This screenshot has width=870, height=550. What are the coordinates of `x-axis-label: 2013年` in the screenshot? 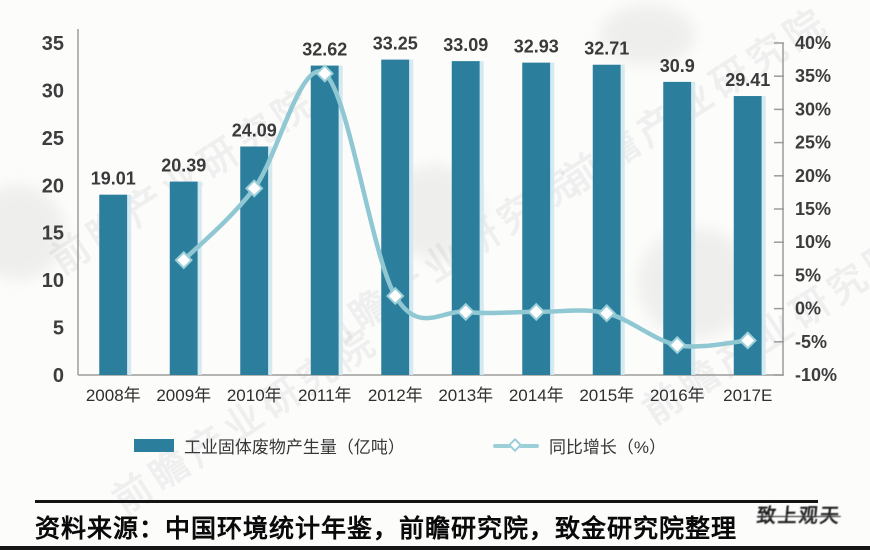 It's located at (465, 395).